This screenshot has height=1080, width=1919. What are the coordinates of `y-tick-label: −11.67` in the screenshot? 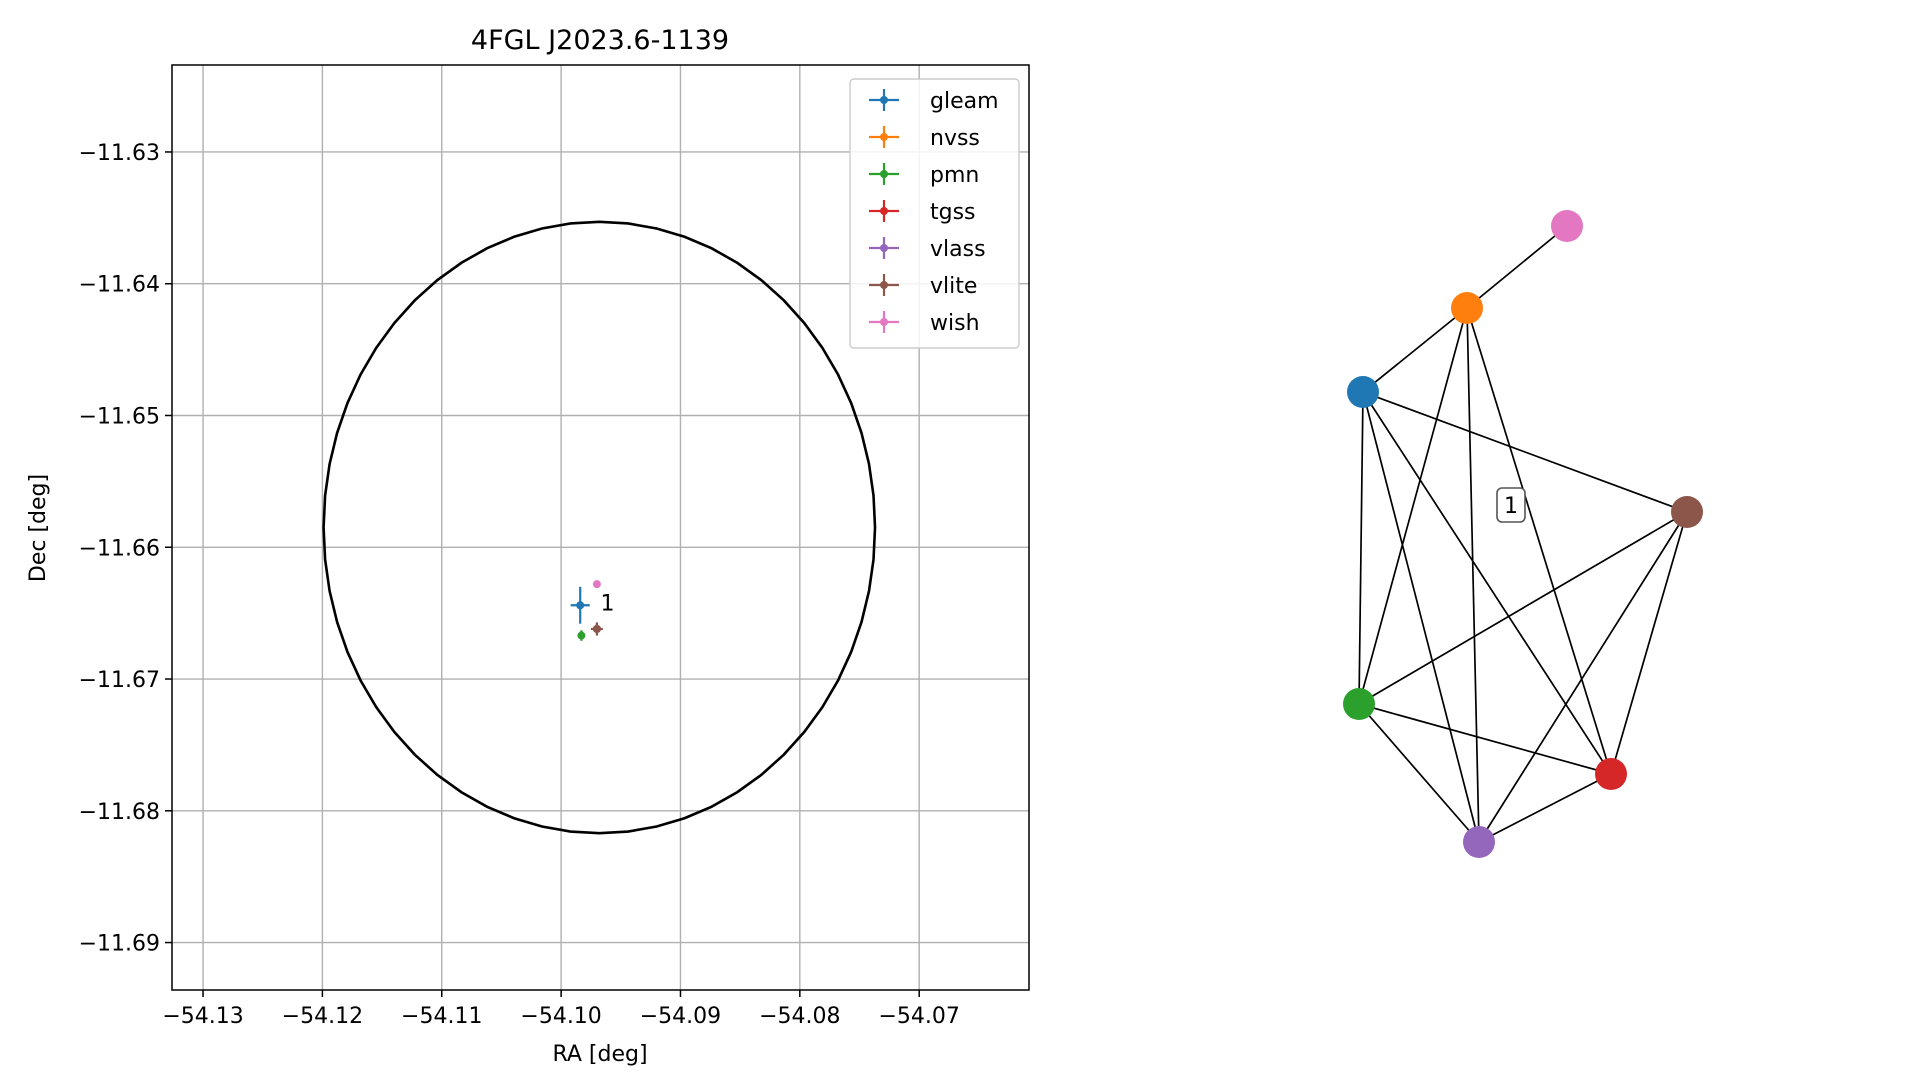 It's located at (119, 680).